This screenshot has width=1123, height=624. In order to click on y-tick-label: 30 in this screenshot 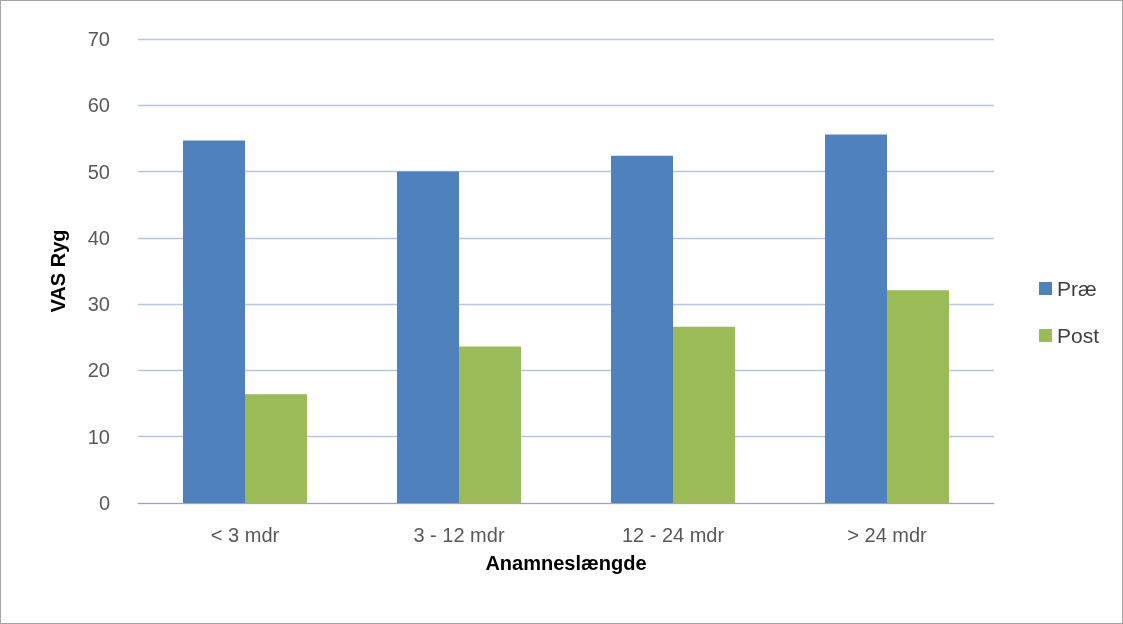, I will do `click(98, 304)`.